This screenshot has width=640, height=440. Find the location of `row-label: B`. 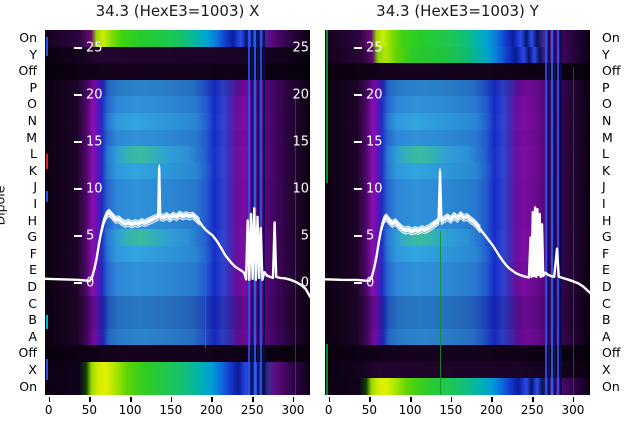

row-label: B is located at coordinates (32, 320).